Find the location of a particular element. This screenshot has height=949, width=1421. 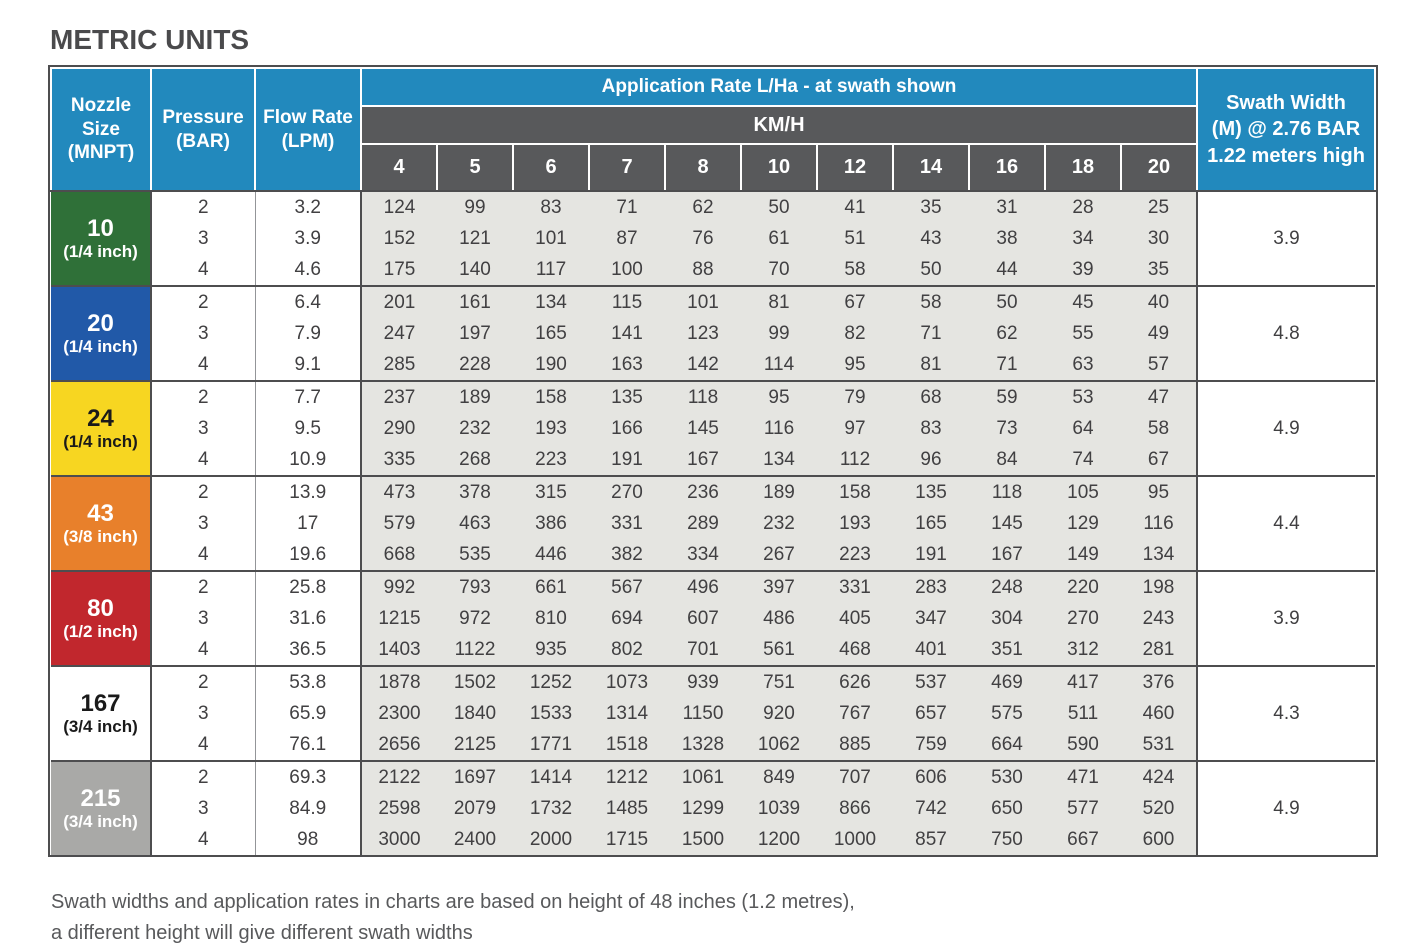

rate-value-cell: 30 is located at coordinates (1159, 238).